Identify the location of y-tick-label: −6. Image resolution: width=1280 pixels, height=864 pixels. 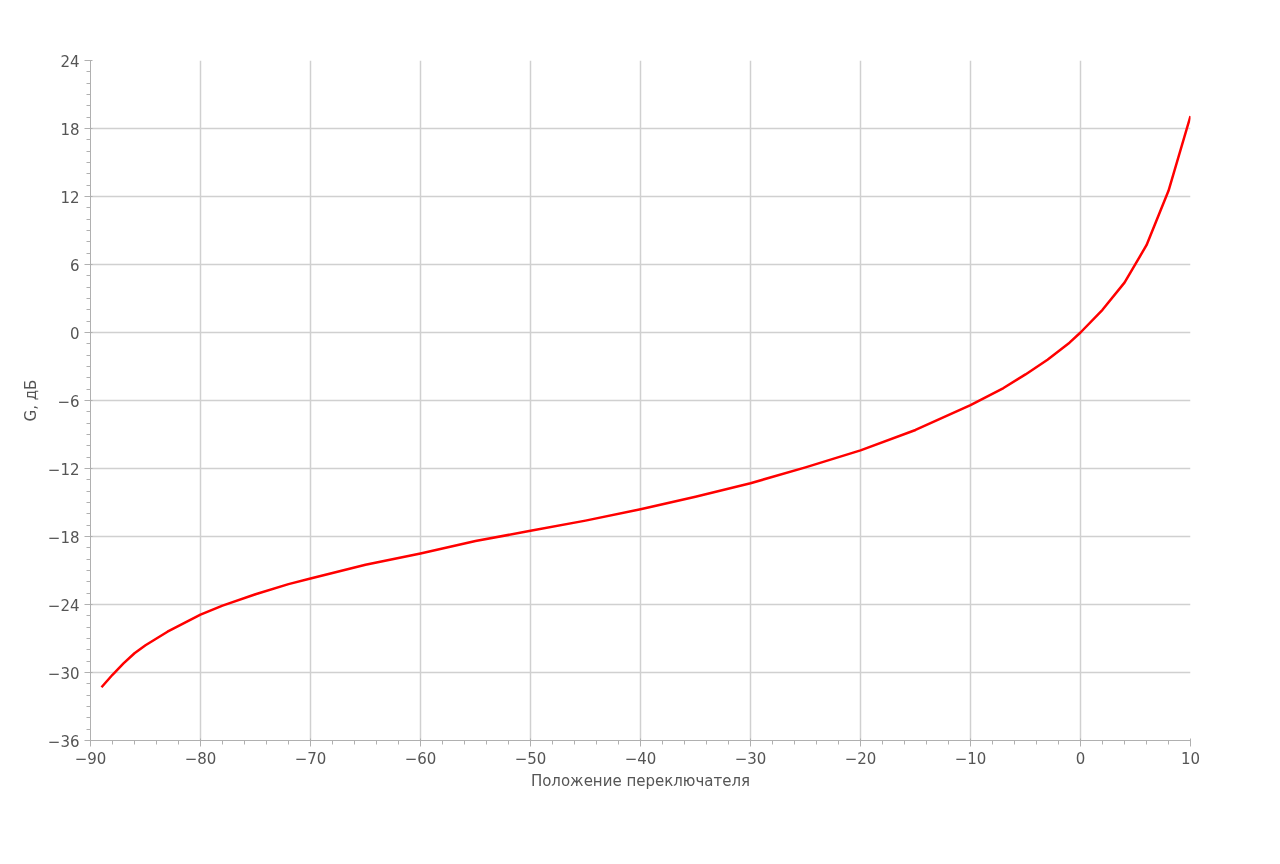
(68, 401).